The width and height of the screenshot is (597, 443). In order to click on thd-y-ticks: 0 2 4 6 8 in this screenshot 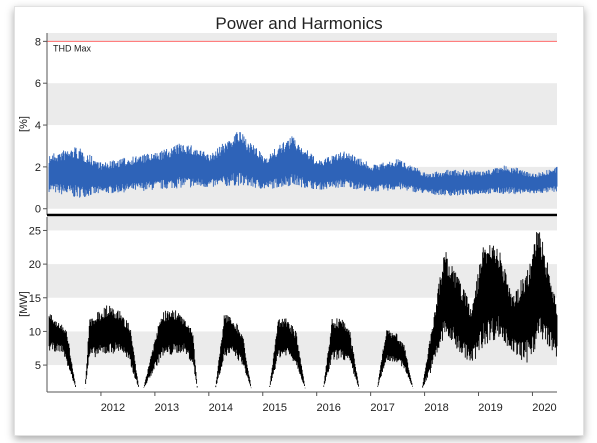, I will do `click(41, 126)`.